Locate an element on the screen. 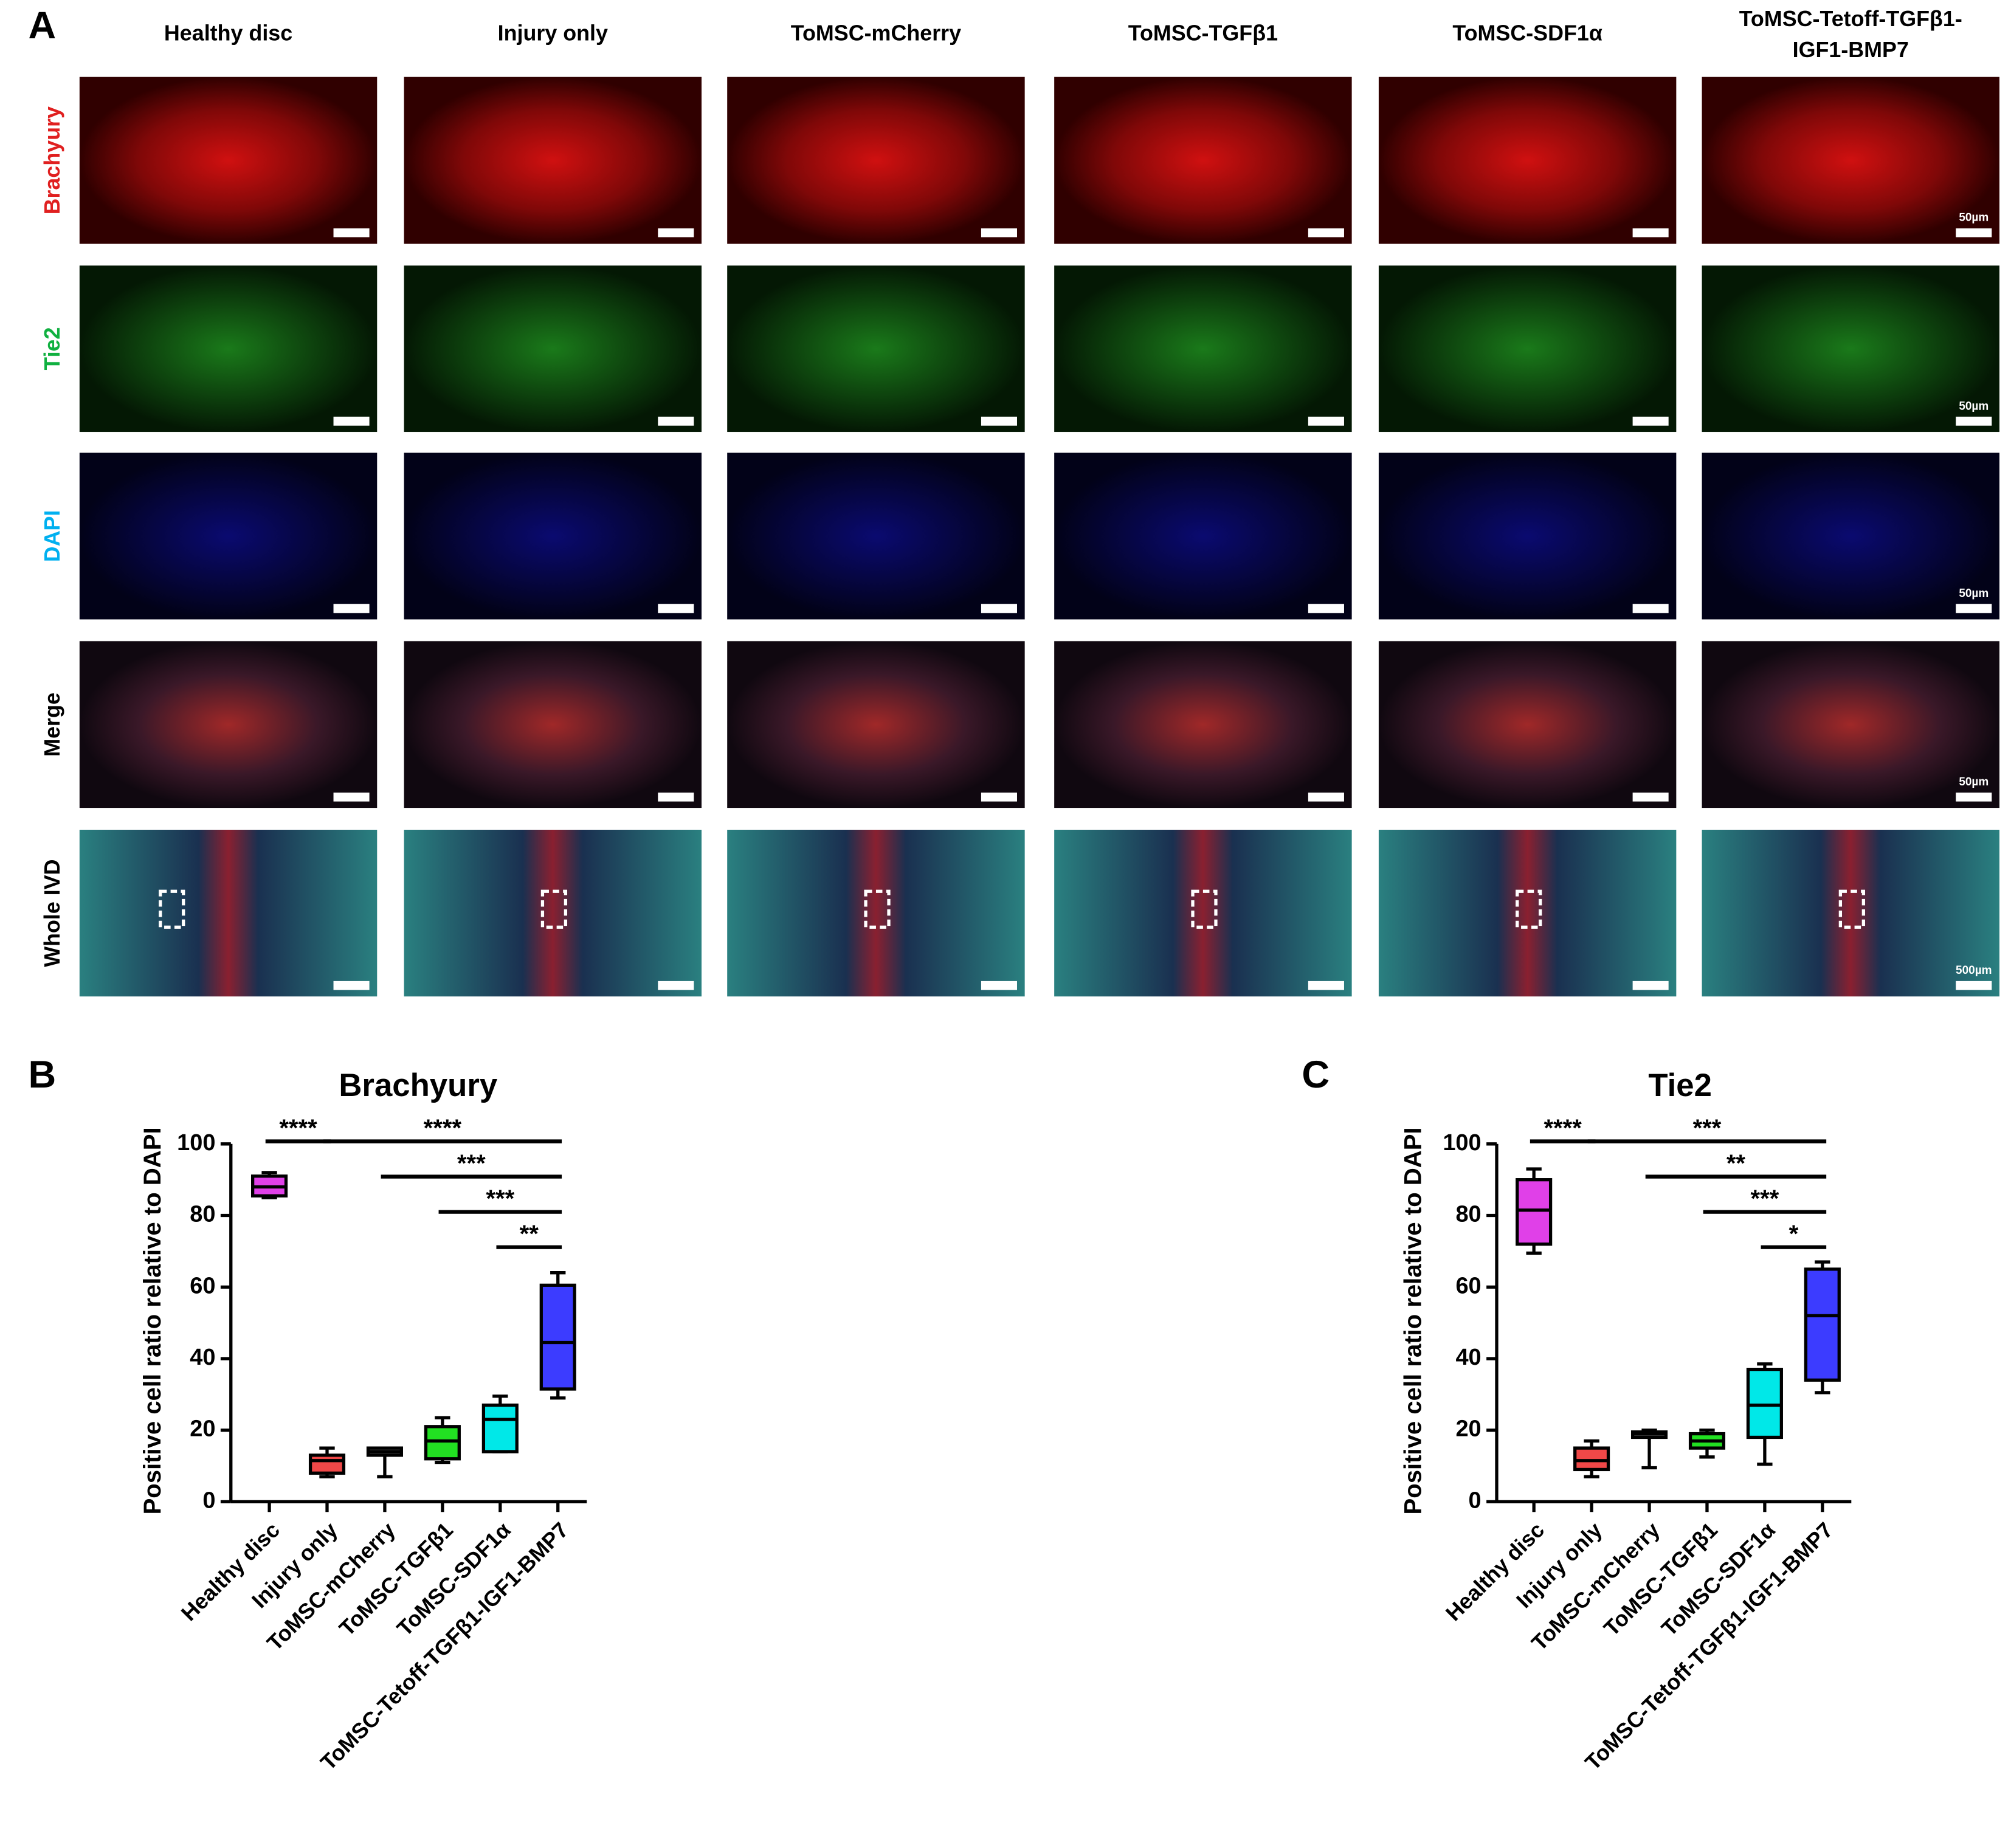 This screenshot has width=2011, height=1848. column-header: Injury only is located at coordinates (553, 33).